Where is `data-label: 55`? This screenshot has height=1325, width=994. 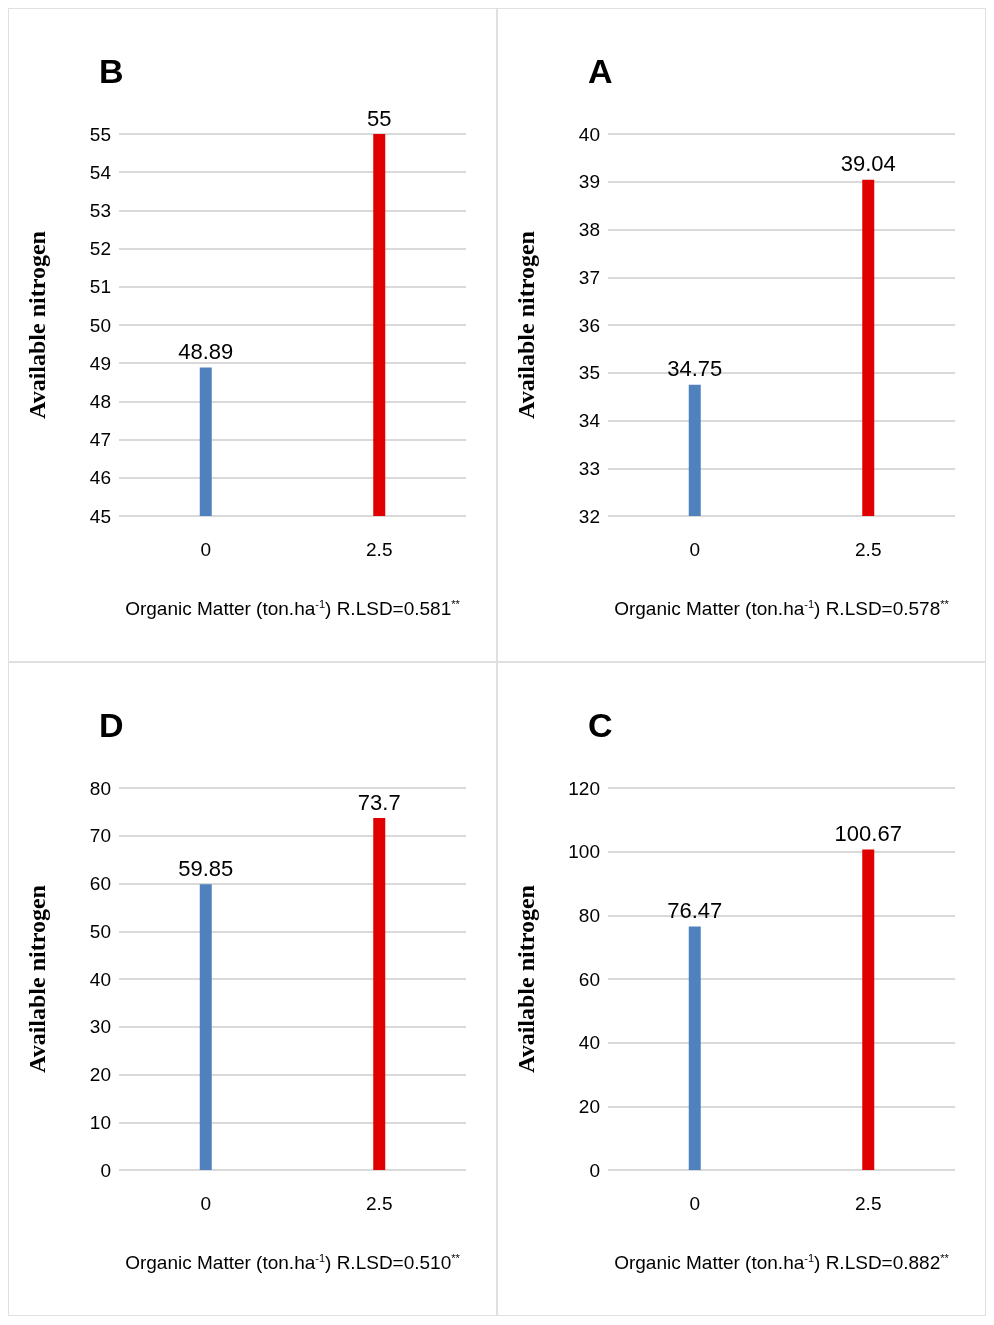 data-label: 55 is located at coordinates (379, 118).